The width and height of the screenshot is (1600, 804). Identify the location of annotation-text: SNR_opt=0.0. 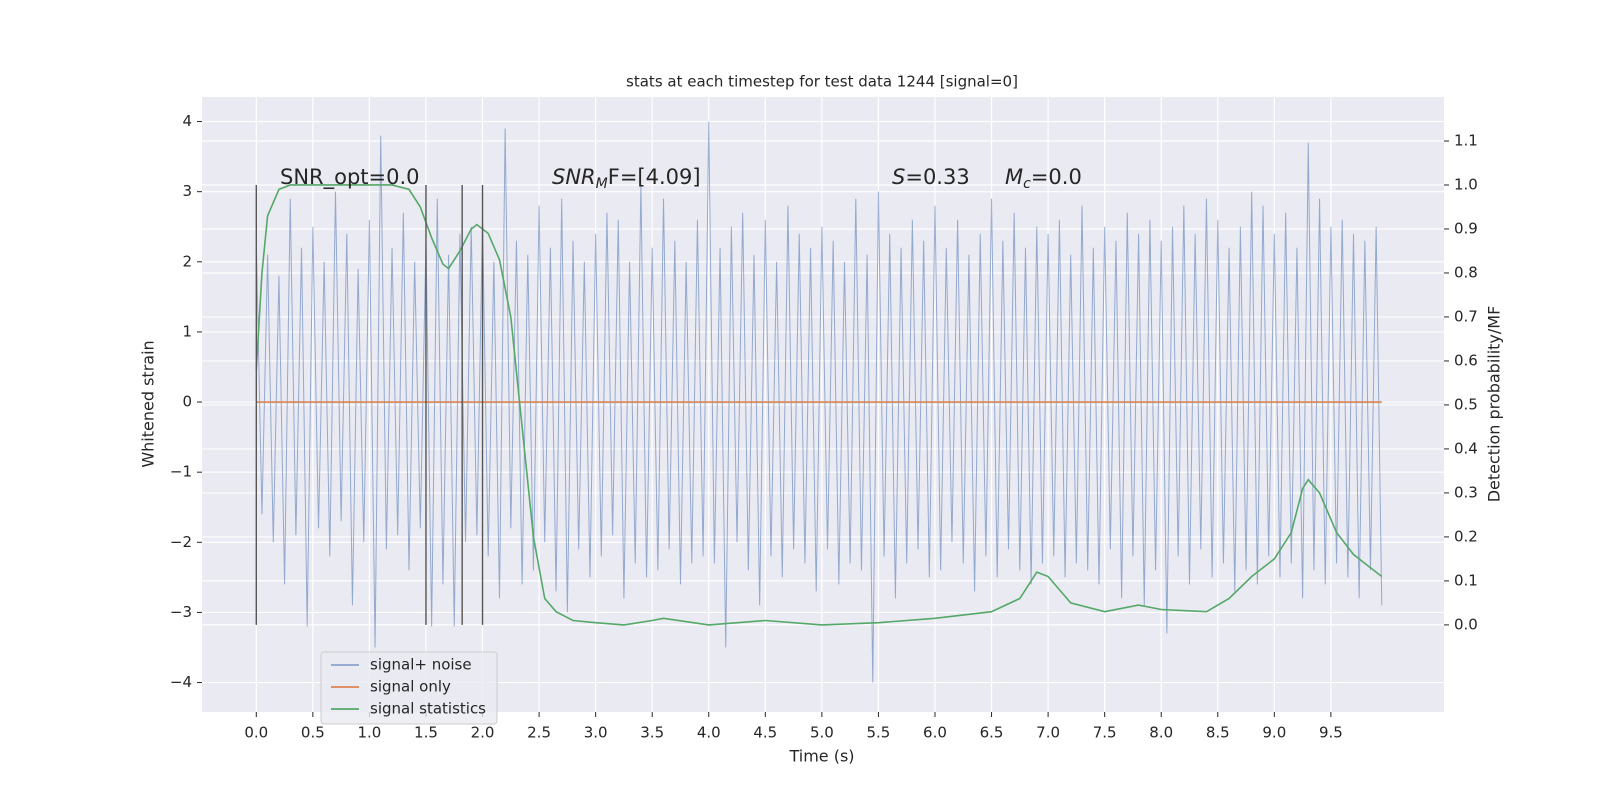
(350, 177).